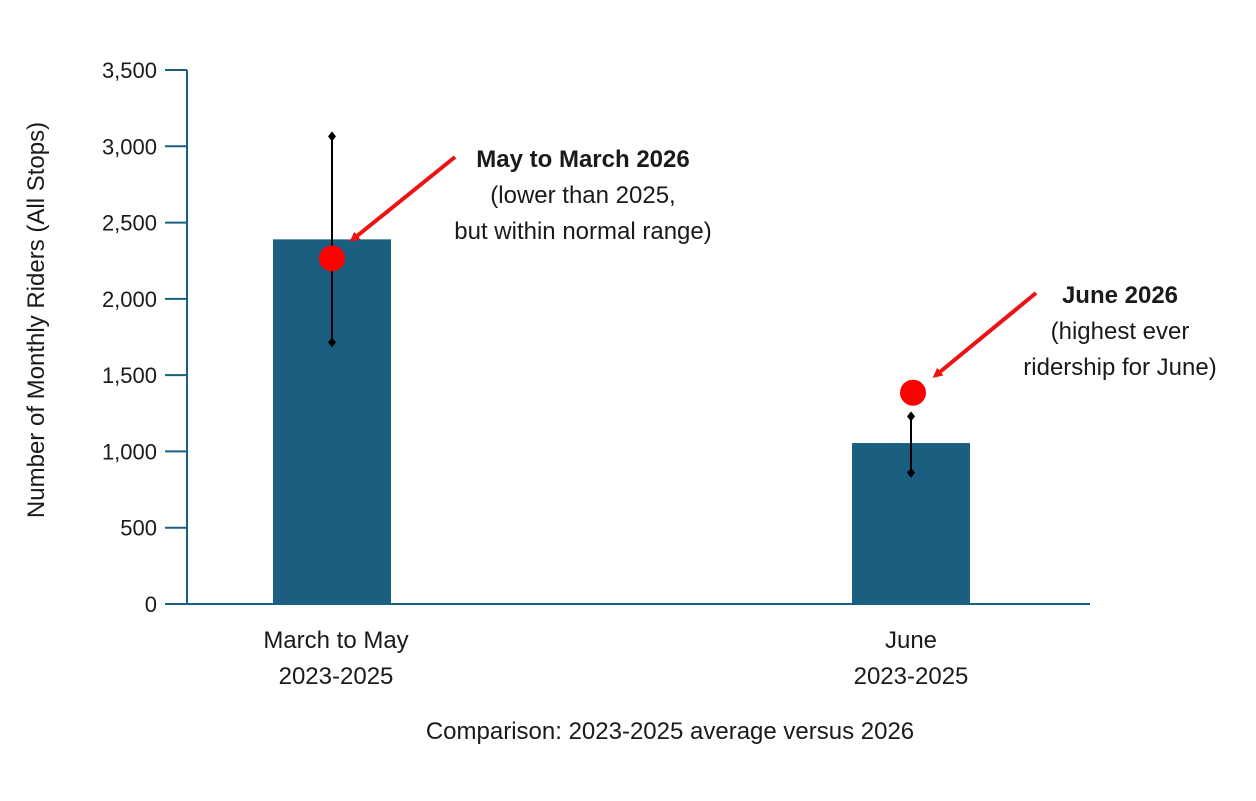 This screenshot has height=801, width=1256. I want to click on annotation-text: ridership for June), so click(1119, 367).